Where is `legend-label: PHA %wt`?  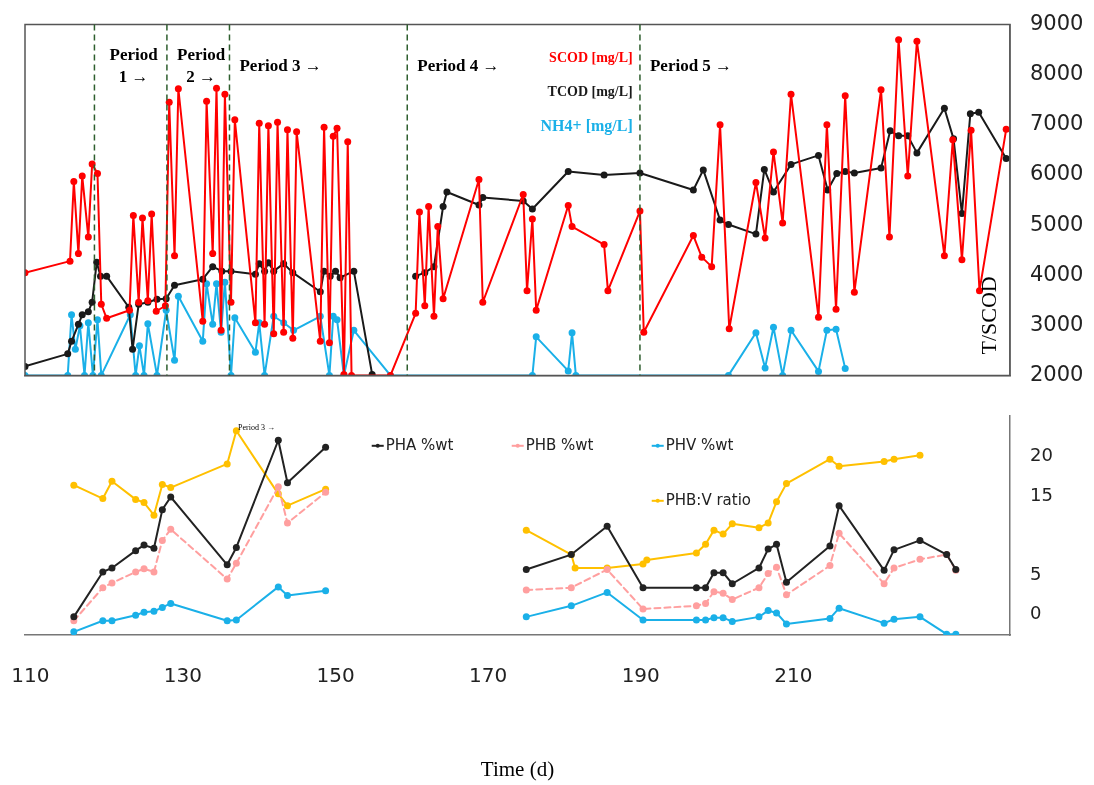 legend-label: PHA %wt is located at coordinates (419, 444).